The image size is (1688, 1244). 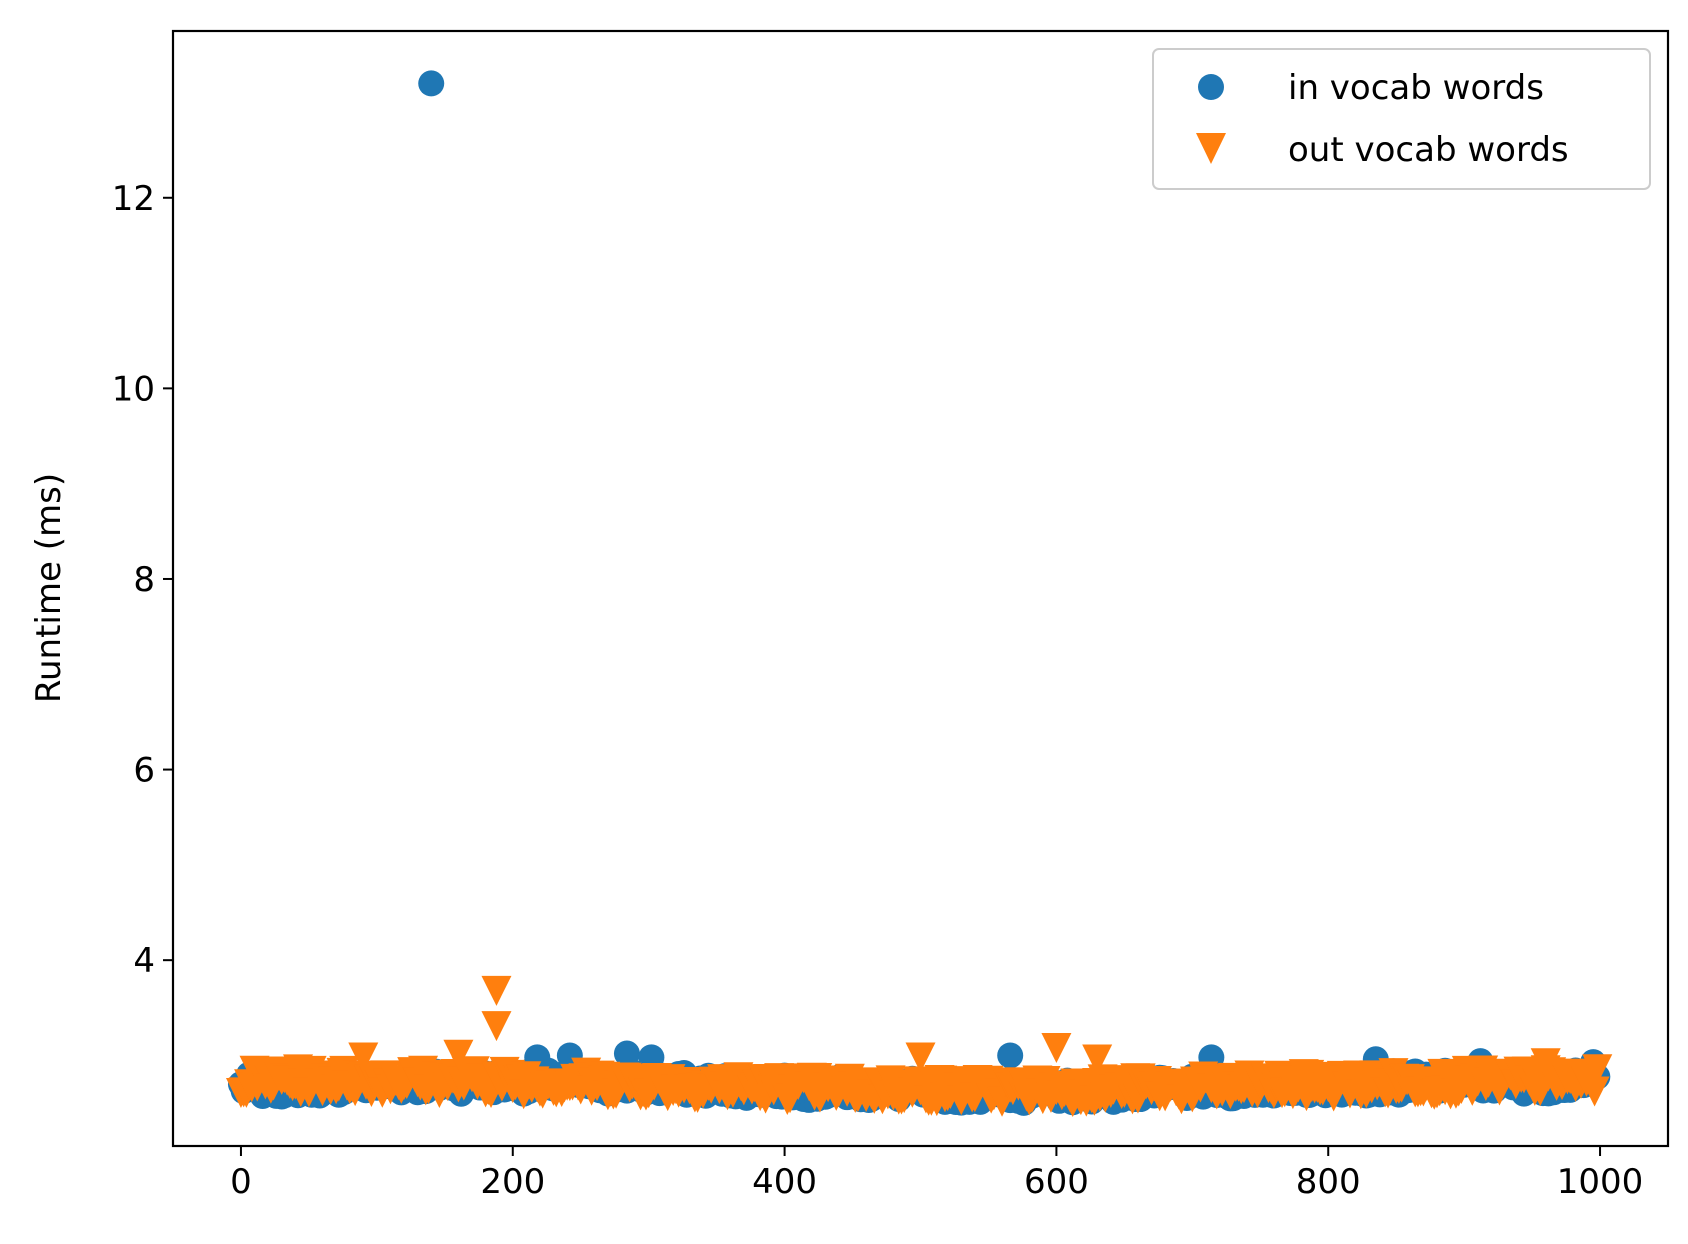 What do you see at coordinates (49, 588) in the screenshot?
I see `y-axis-label: Runtime (ms)` at bounding box center [49, 588].